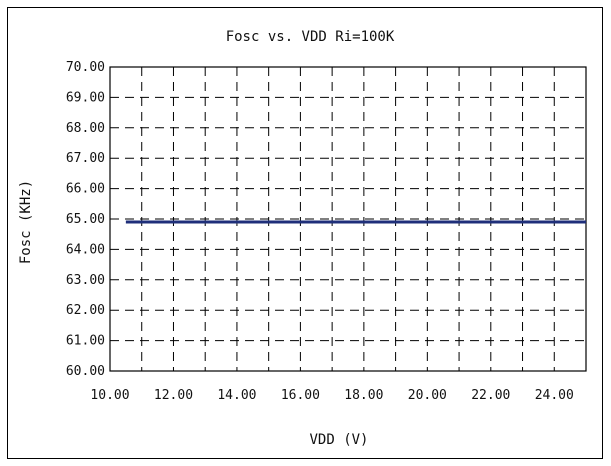  Describe the element at coordinates (85, 97) in the screenshot. I see `y-tick-label: 69.00` at that location.